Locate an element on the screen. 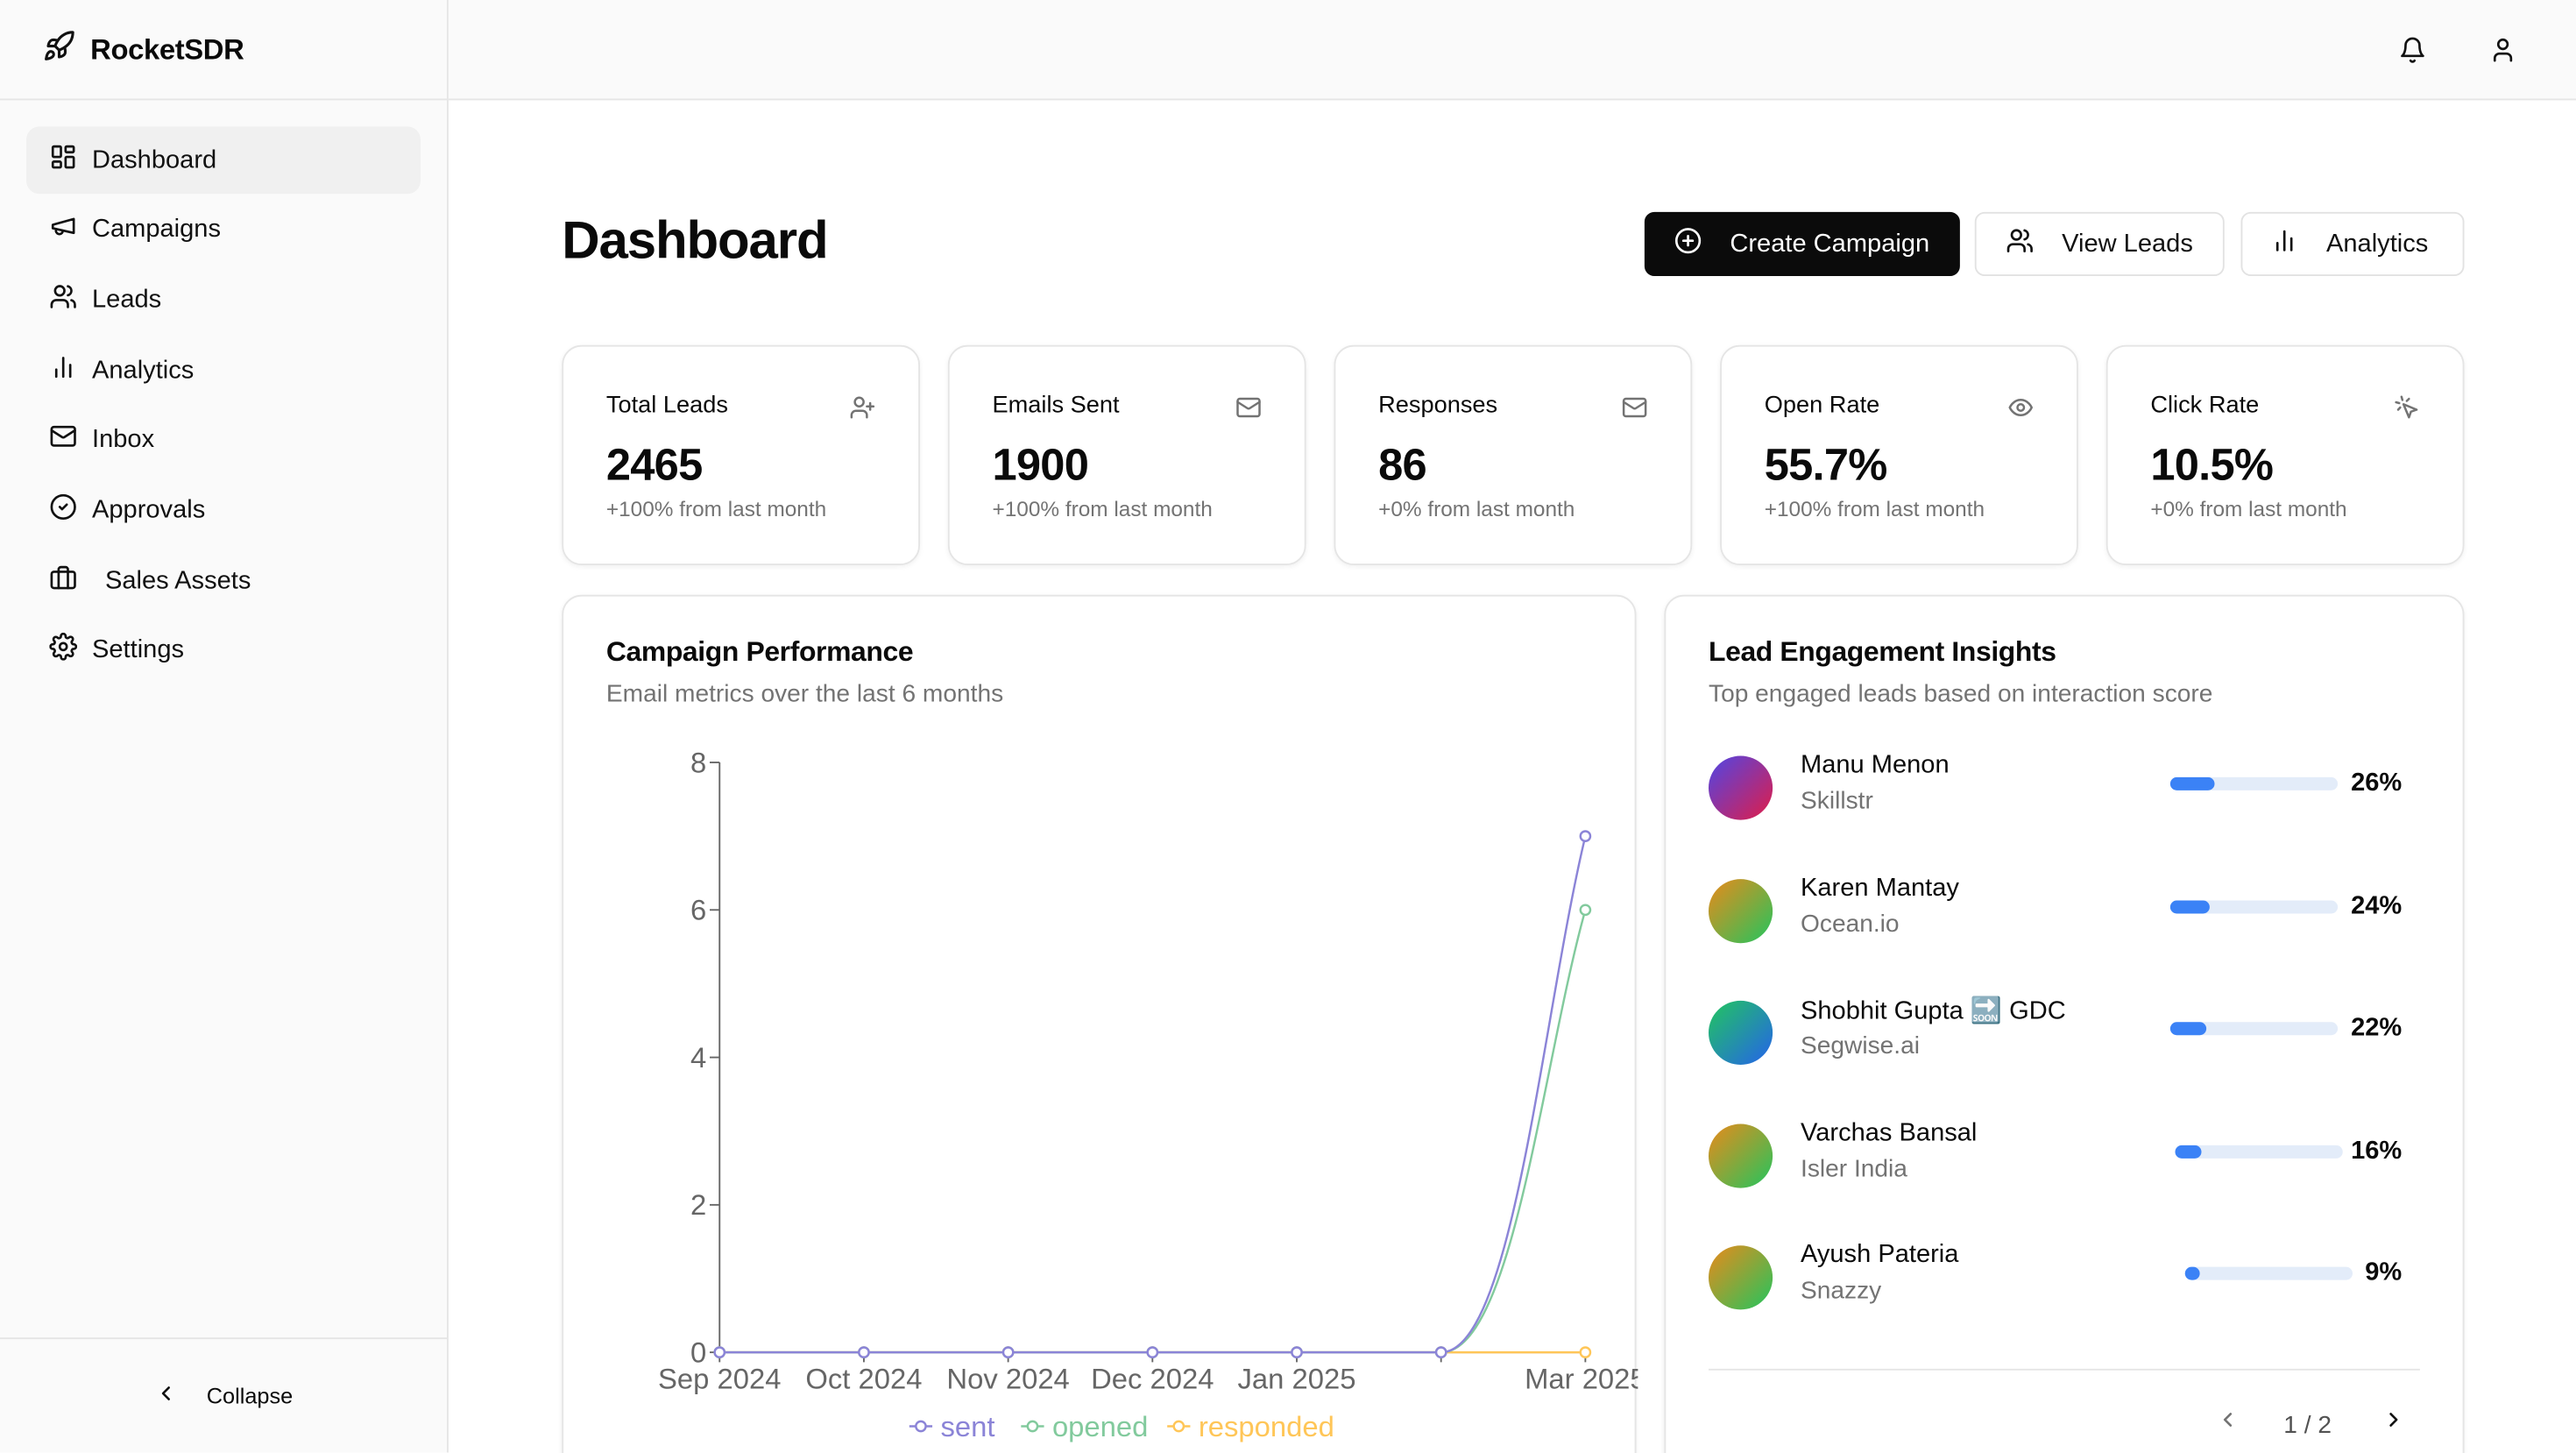  lead-name: Varchas Bansal is located at coordinates (1889, 1132).